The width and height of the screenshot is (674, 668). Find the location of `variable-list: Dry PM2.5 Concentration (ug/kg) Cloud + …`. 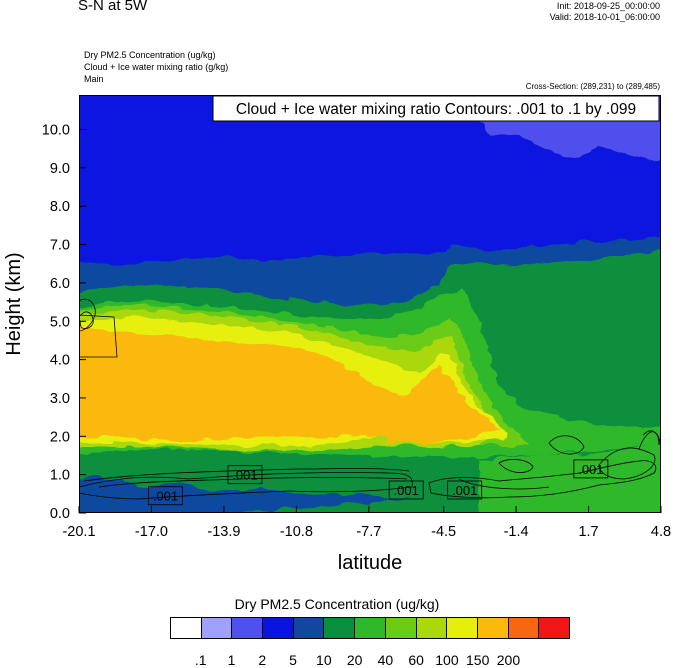

variable-list: Dry PM2.5 Concentration (ug/kg) Cloud + … is located at coordinates (156, 67).